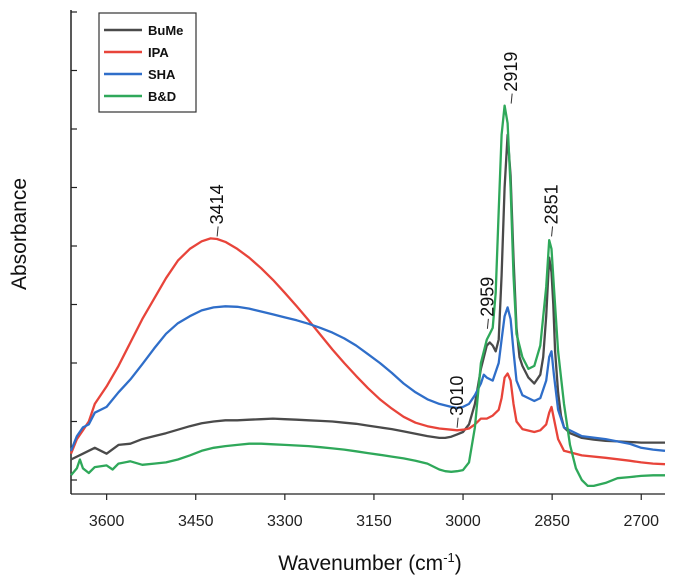  I want to click on legend-label-b-d: B&D, so click(162, 96).